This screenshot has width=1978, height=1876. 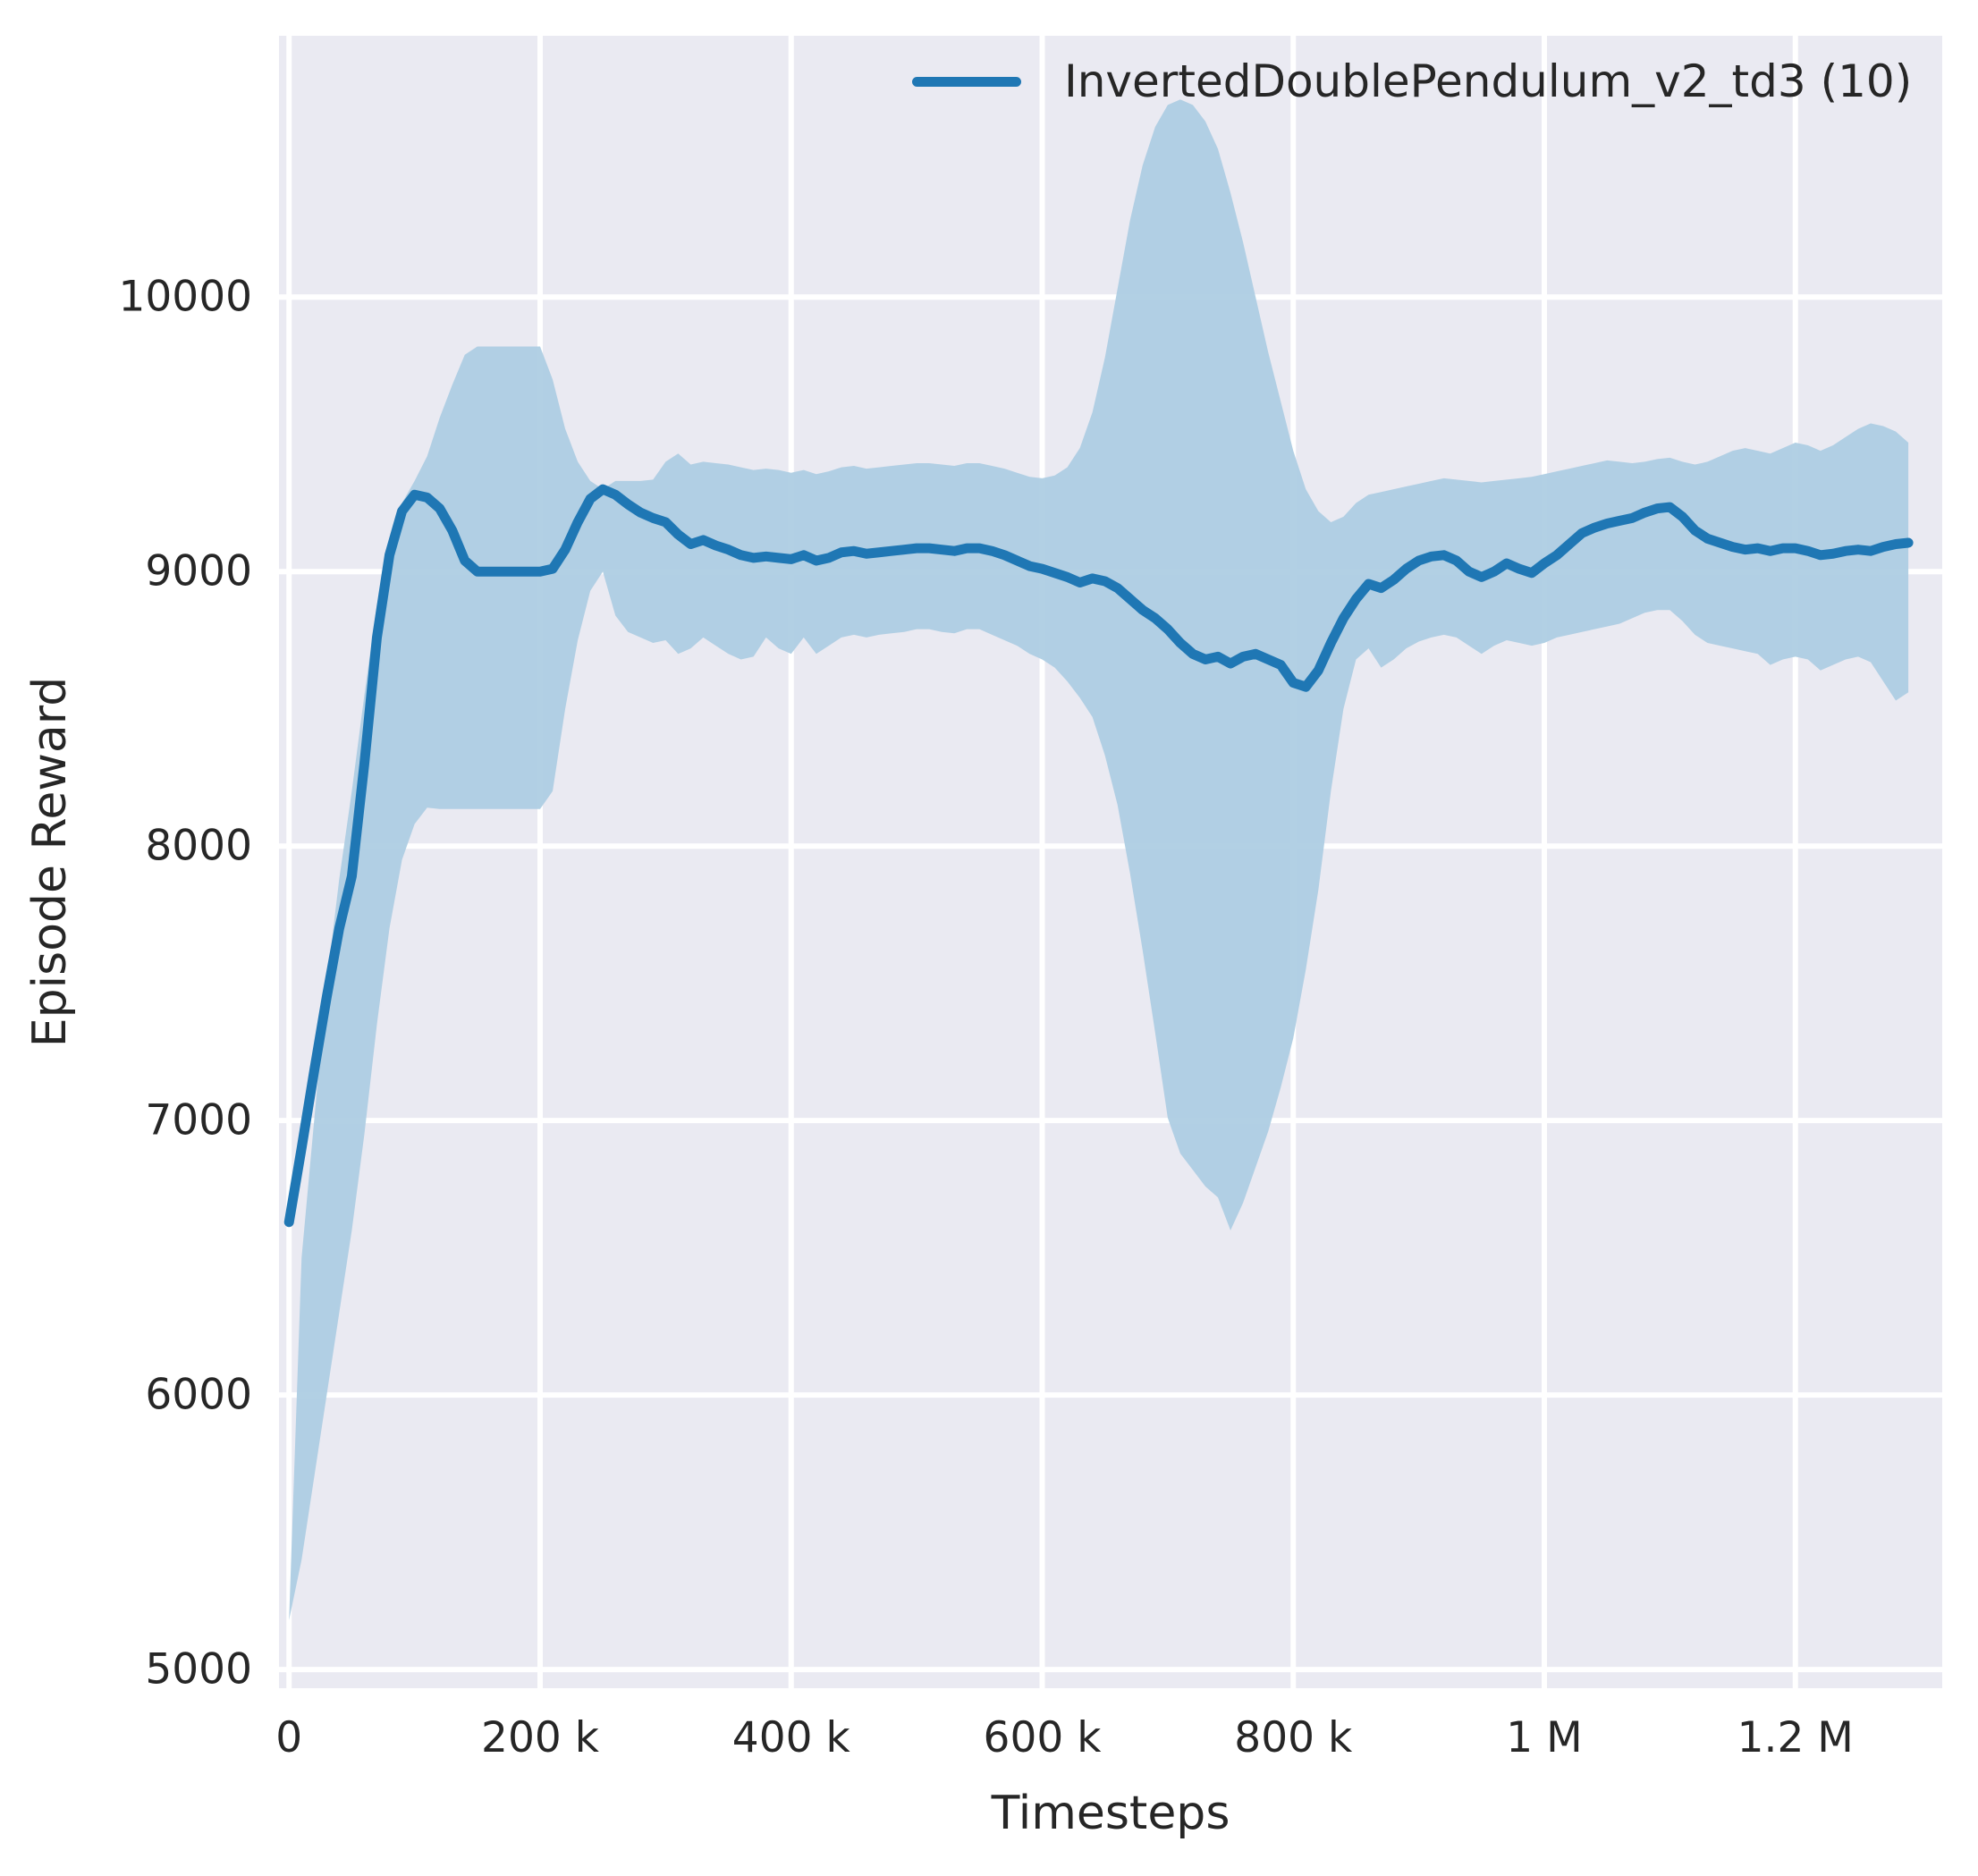 What do you see at coordinates (1488, 81) in the screenshot?
I see `legend-entry-label: InvertedDoublePendulum_v2_td3 (10)` at bounding box center [1488, 81].